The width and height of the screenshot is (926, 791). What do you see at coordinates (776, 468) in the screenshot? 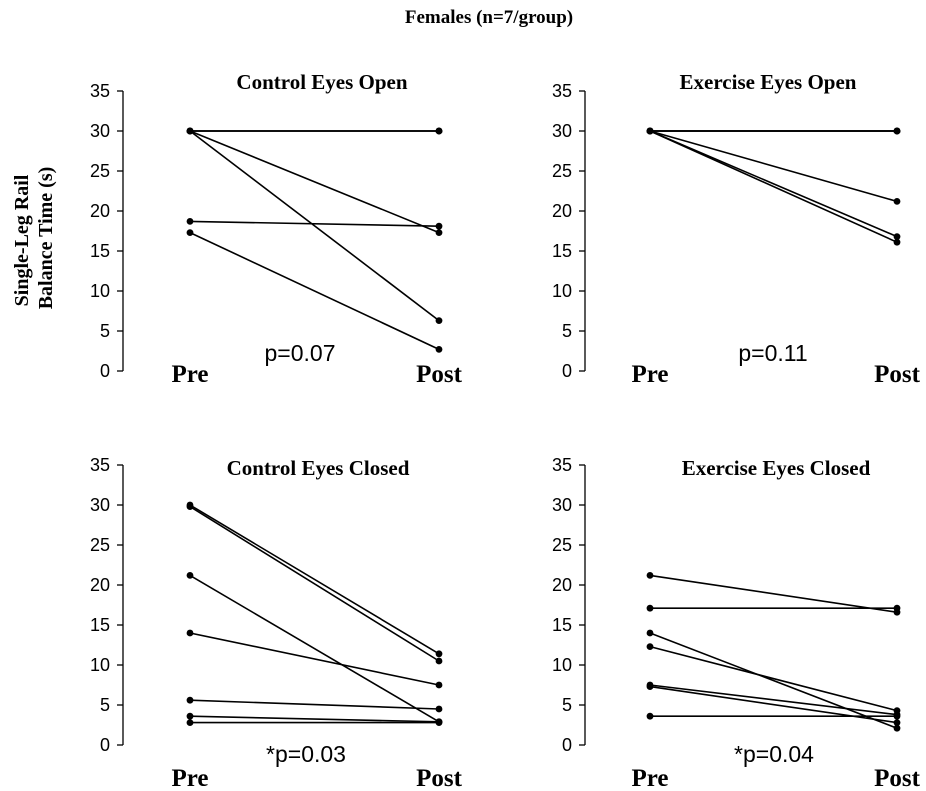
I see `panel-title: Exercise Eyes Closed` at bounding box center [776, 468].